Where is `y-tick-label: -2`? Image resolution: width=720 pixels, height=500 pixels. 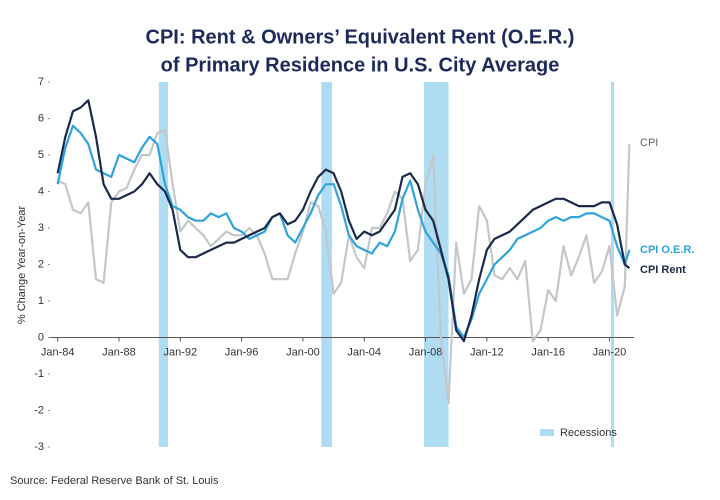 y-tick-label: -2 is located at coordinates (39, 410).